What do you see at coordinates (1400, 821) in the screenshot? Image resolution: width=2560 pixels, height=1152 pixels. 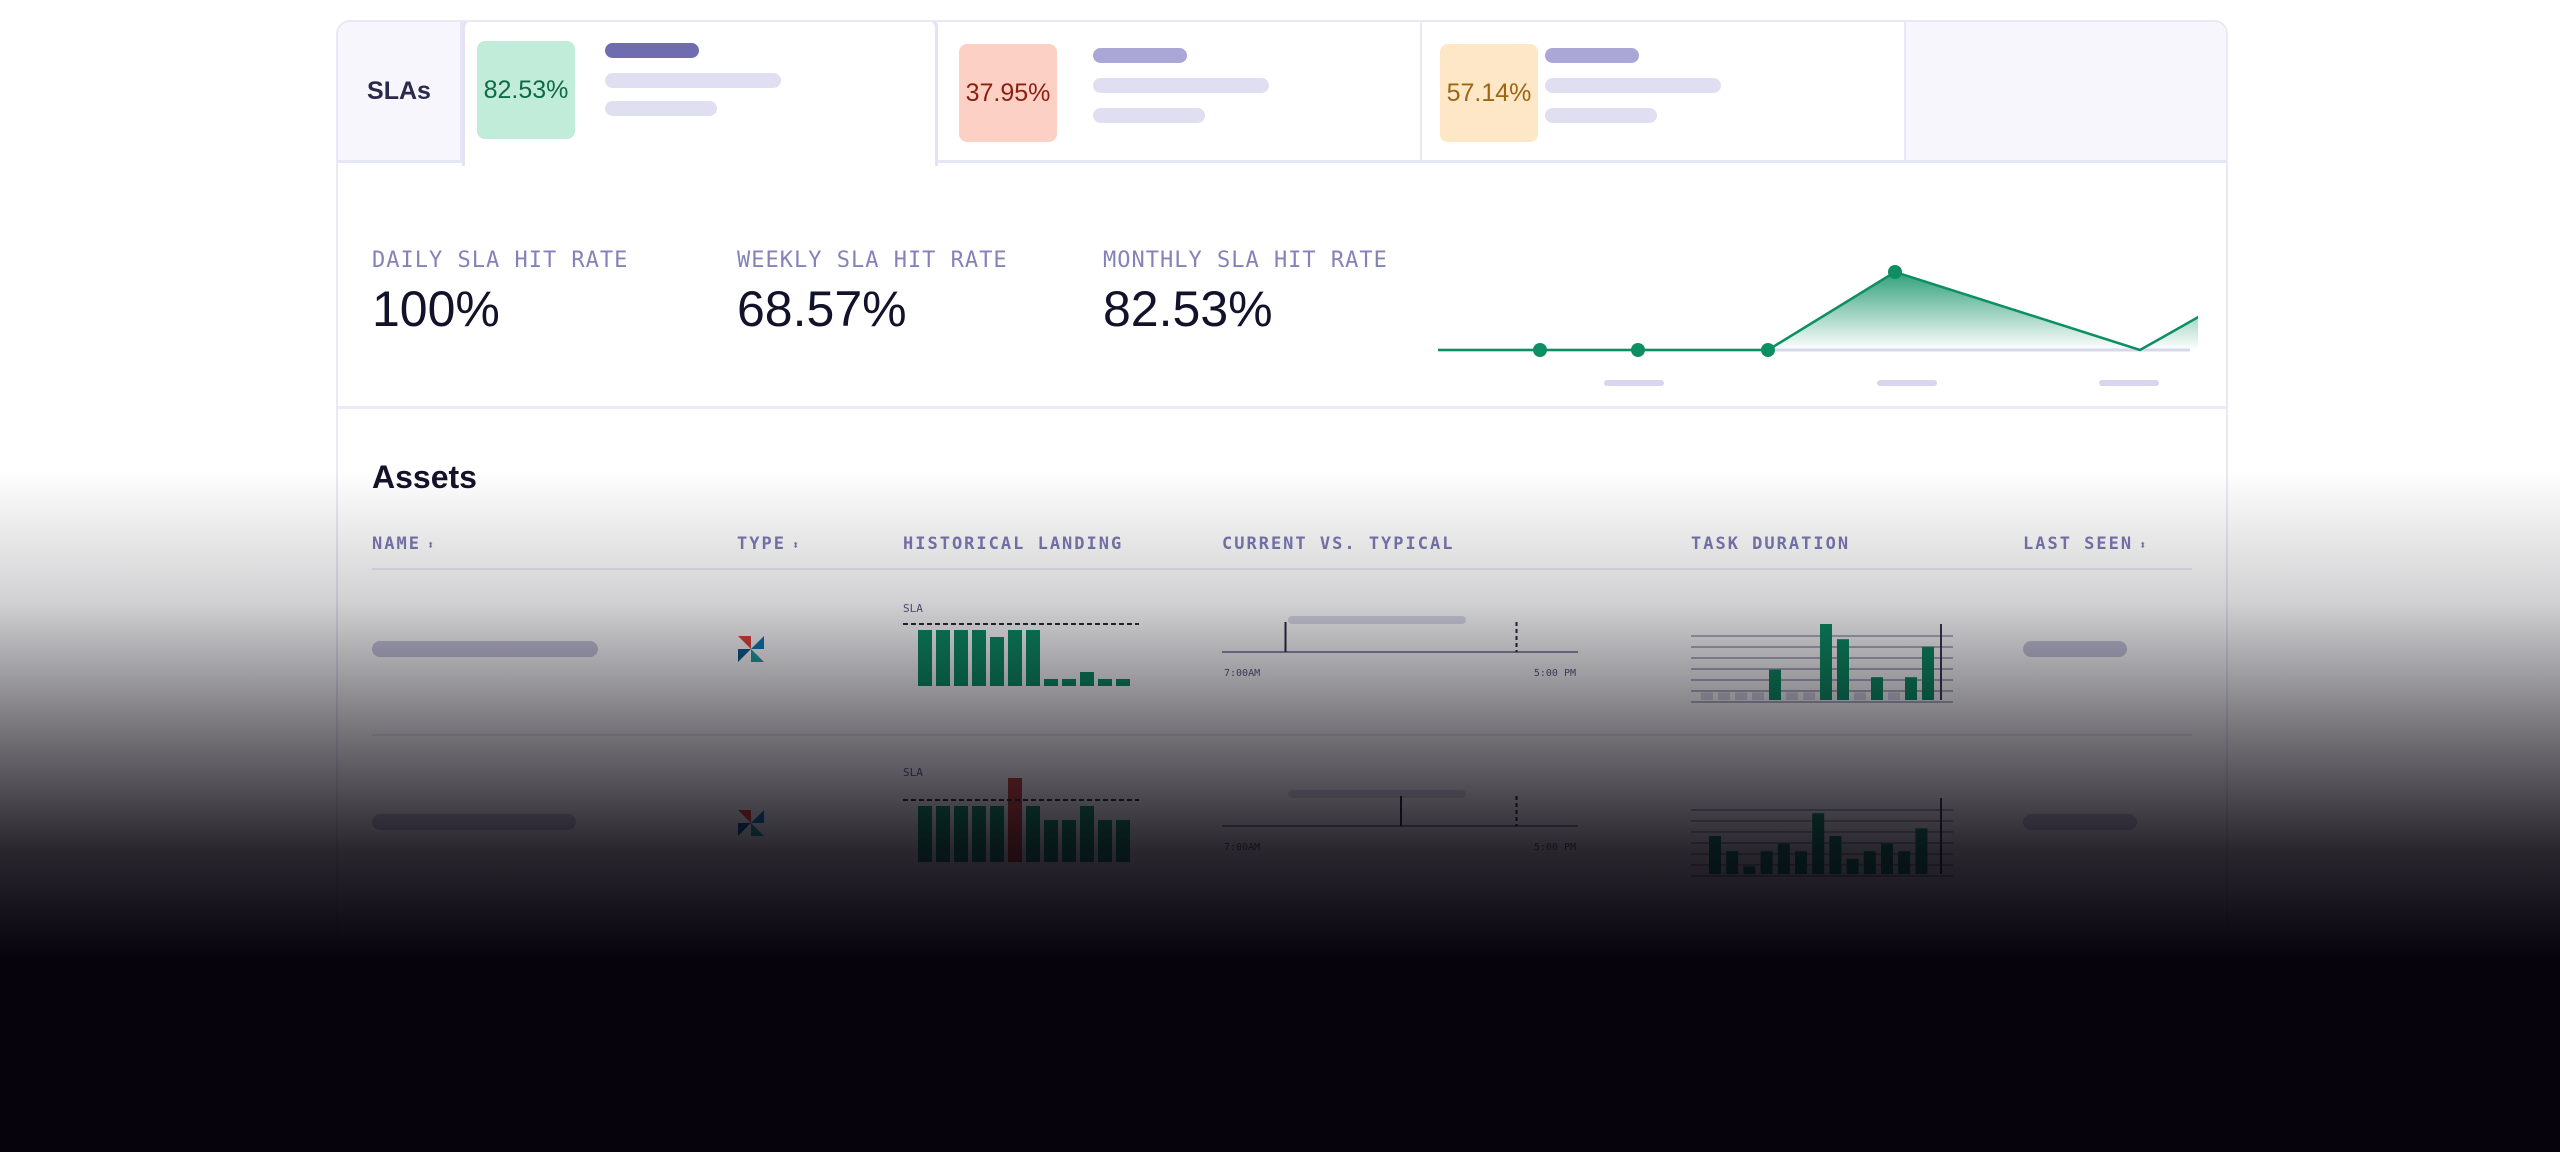 I see `current-vs-typical-timeline: 7:00AM 5:00 PM` at bounding box center [1400, 821].